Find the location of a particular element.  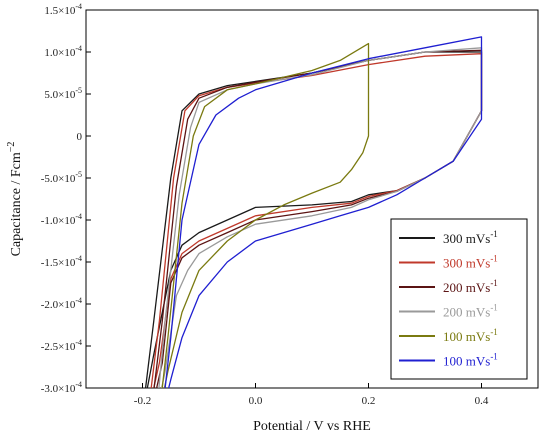

y-tick-mantissa: 1.5×10 is located at coordinates (59, 11).